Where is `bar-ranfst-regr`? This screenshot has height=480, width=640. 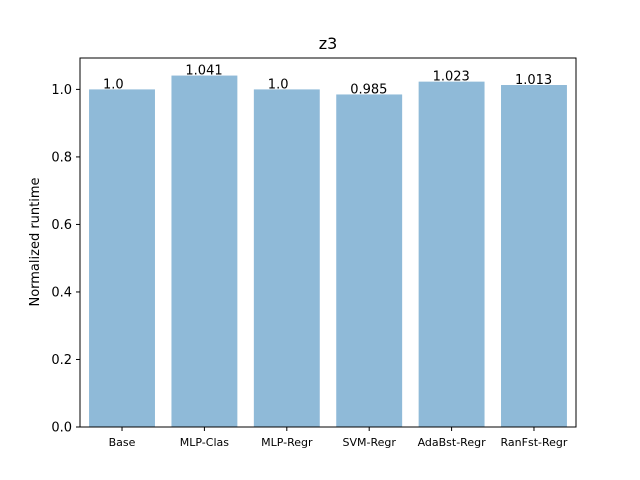 bar-ranfst-regr is located at coordinates (534, 256).